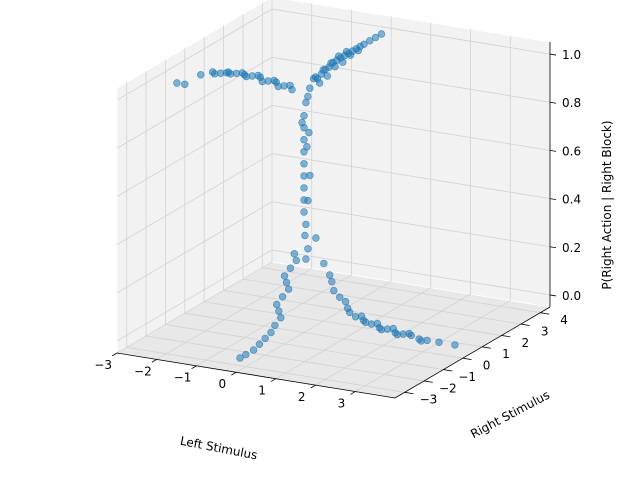  I want to click on y-axis-line, so click(472, 352).